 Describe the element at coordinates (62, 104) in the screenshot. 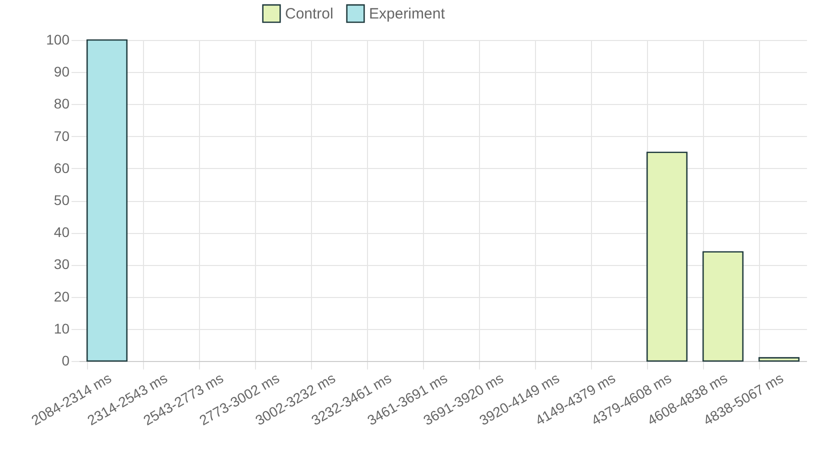

I see `y-tick-label: 80` at that location.